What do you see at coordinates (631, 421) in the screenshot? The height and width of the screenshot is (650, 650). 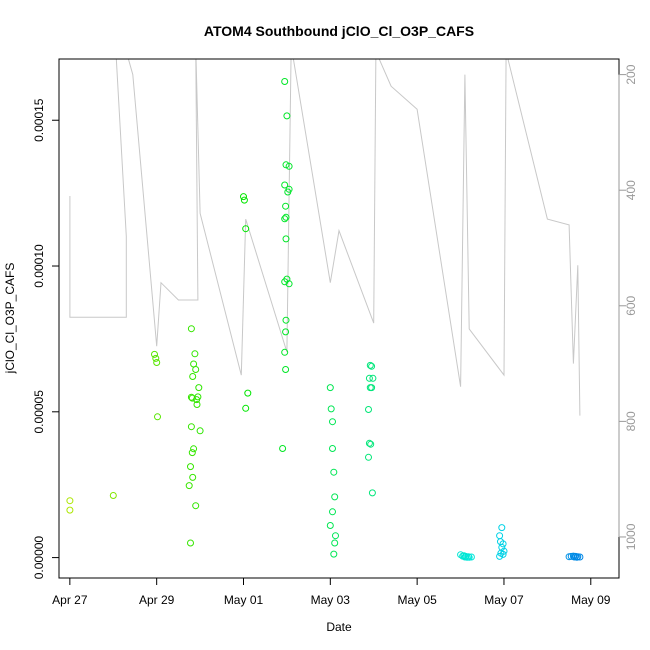 I see `y2-tick-label: 800` at bounding box center [631, 421].